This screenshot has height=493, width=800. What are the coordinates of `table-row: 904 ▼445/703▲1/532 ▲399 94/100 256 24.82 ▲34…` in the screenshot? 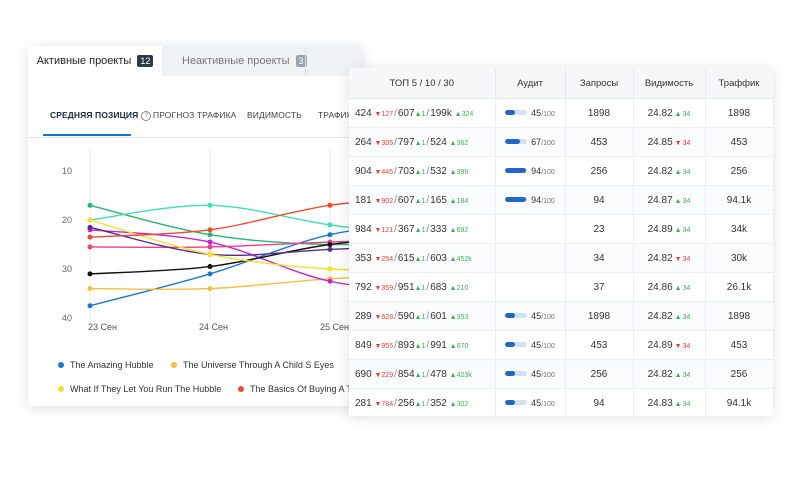 It's located at (561, 171).